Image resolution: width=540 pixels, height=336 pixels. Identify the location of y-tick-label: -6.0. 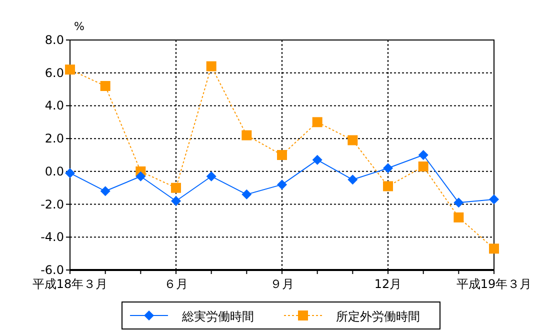
(52, 270).